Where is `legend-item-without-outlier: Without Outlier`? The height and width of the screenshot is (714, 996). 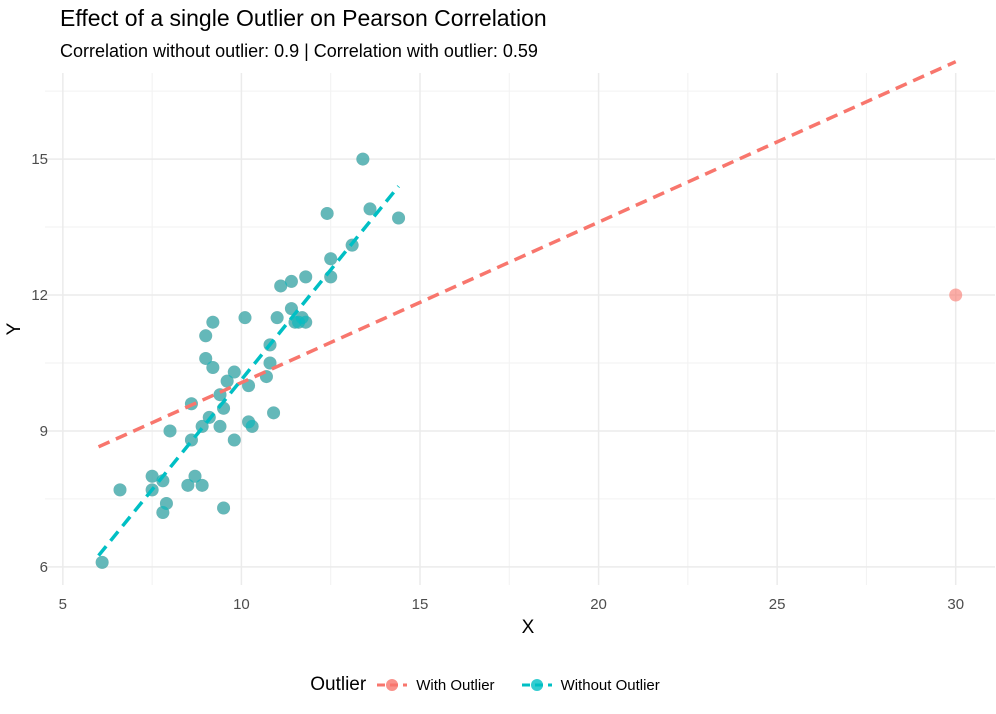 legend-item-without-outlier: Without Outlier is located at coordinates (590, 685).